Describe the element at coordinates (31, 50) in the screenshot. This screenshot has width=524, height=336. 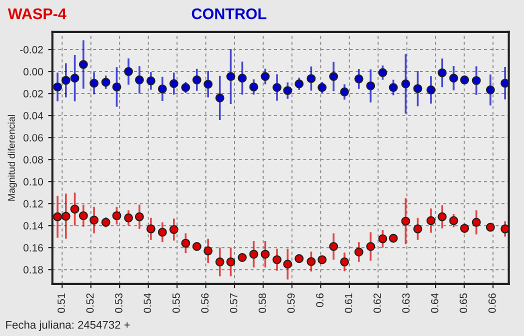
I see `y-tick-label: -0.02` at that location.